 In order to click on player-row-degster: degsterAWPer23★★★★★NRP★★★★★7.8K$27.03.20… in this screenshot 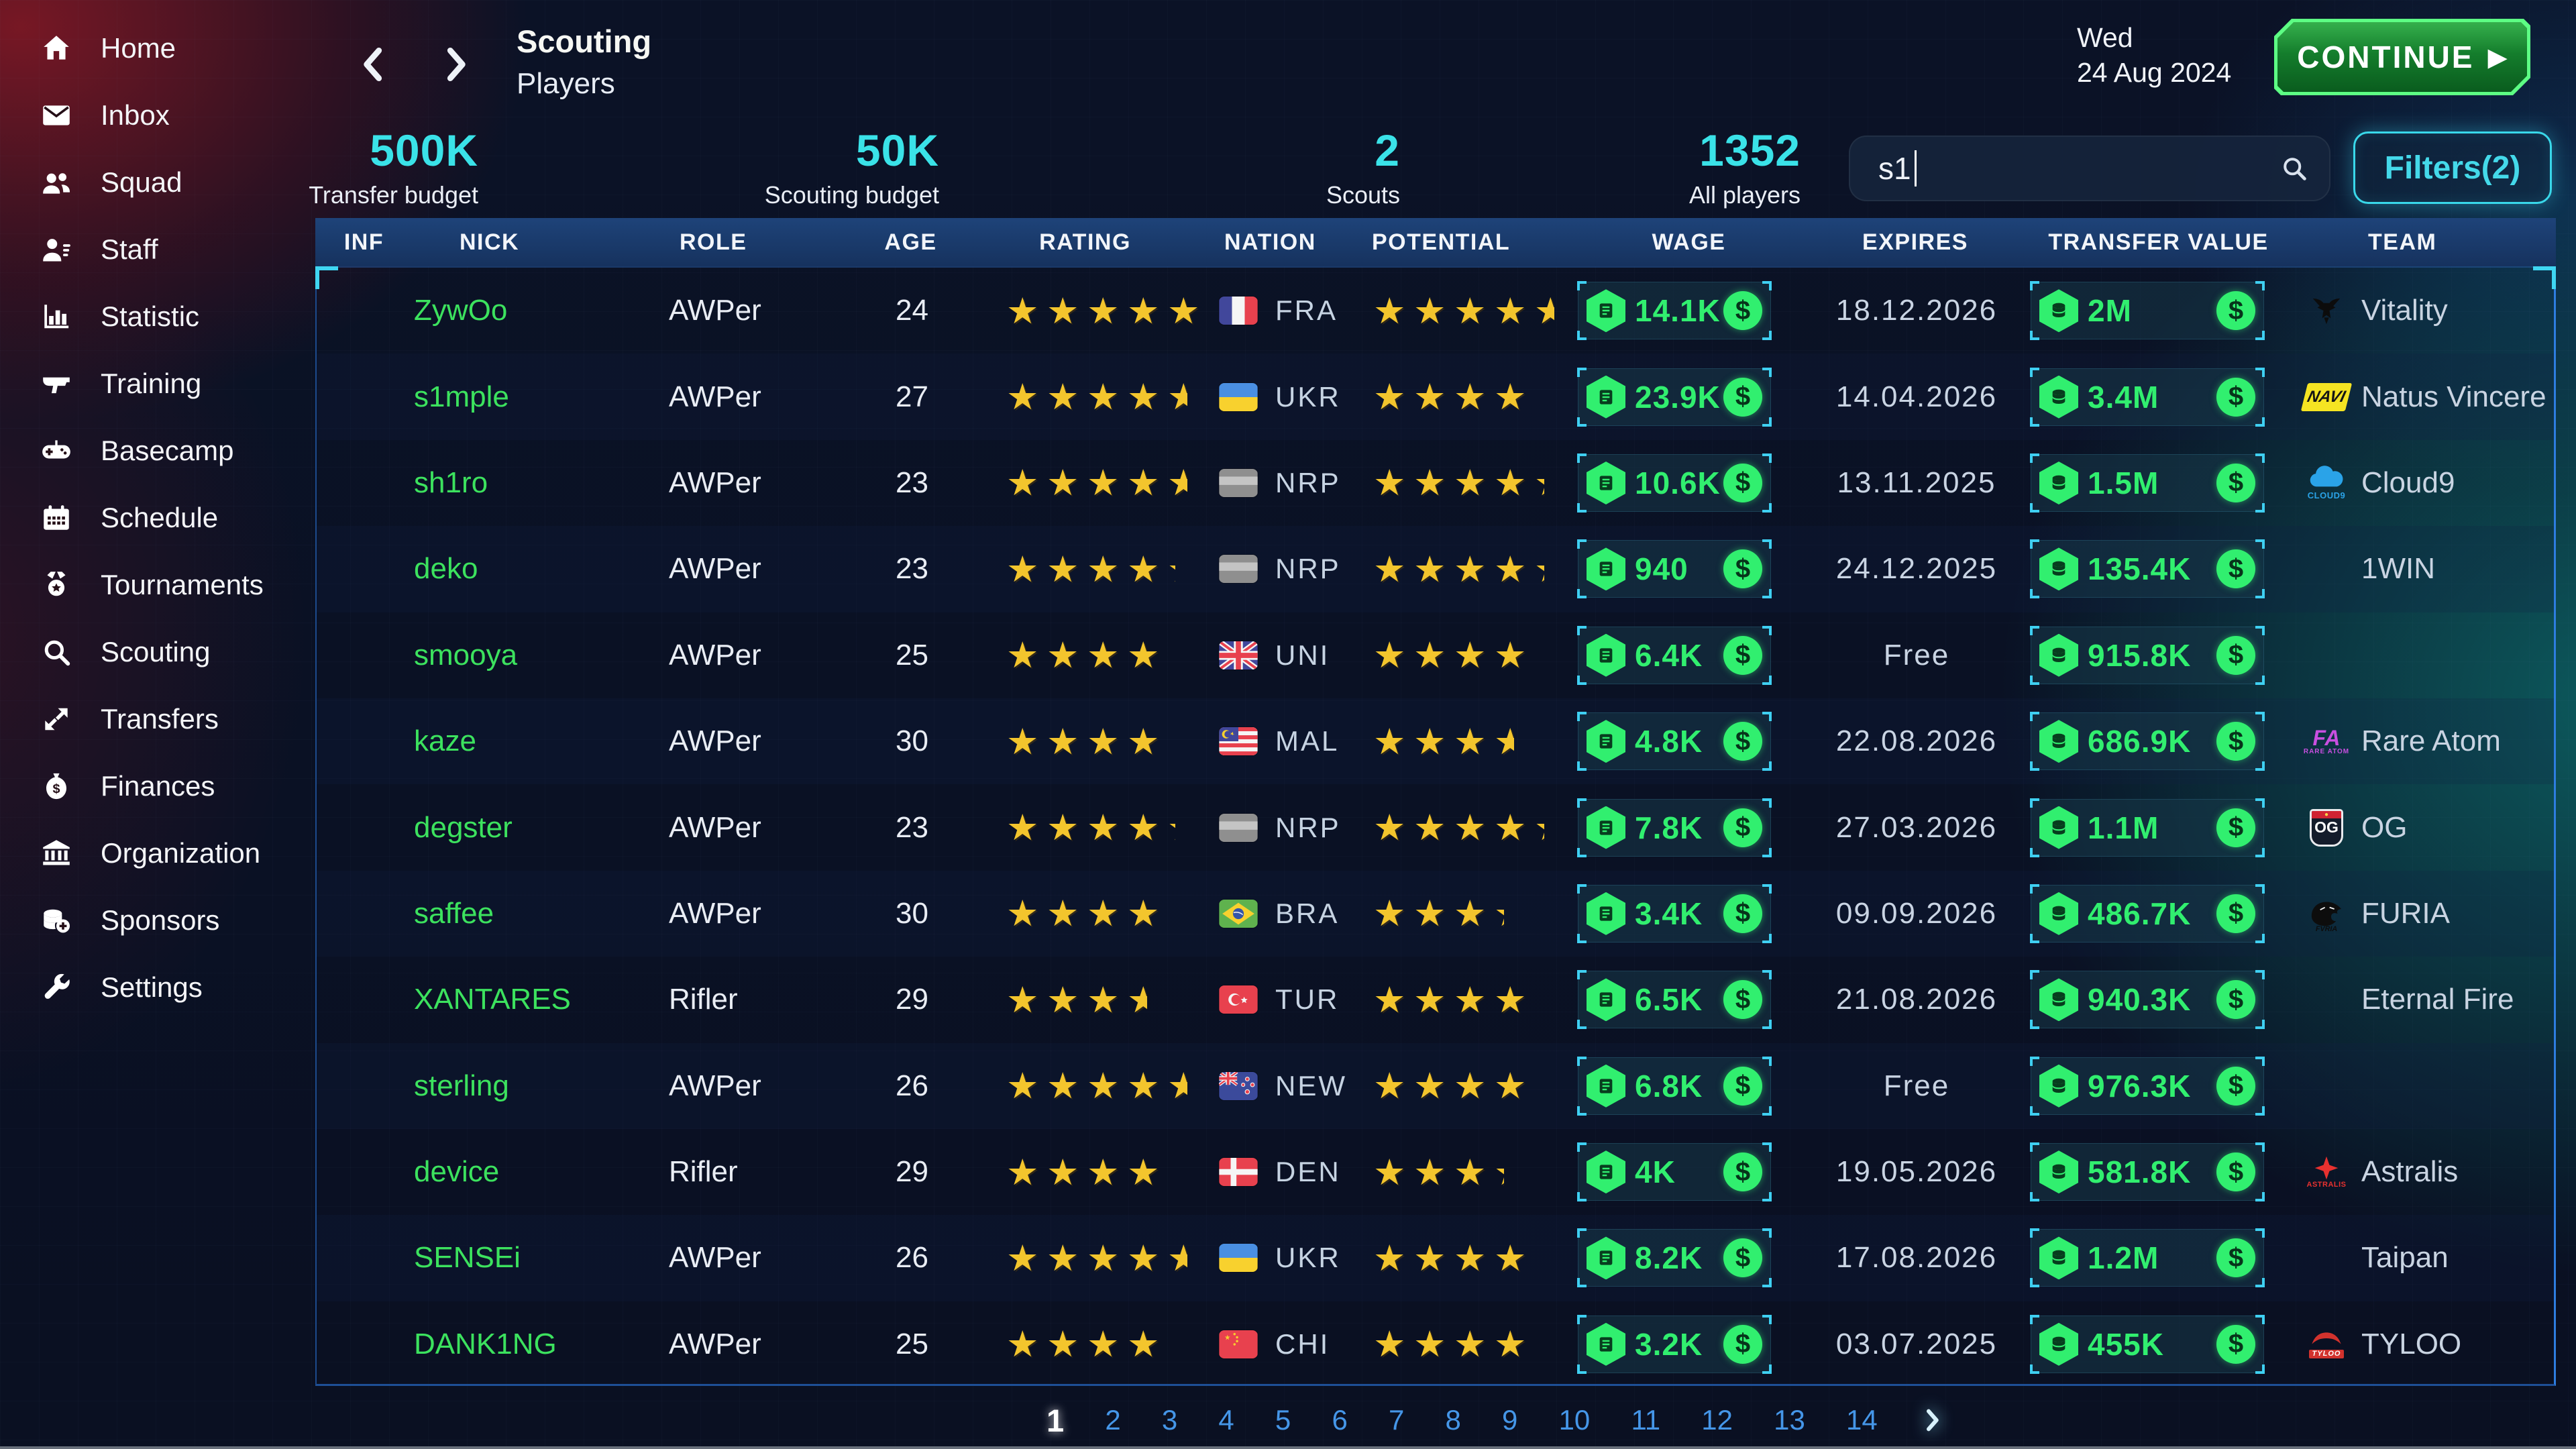, I will do `click(1435, 827)`.